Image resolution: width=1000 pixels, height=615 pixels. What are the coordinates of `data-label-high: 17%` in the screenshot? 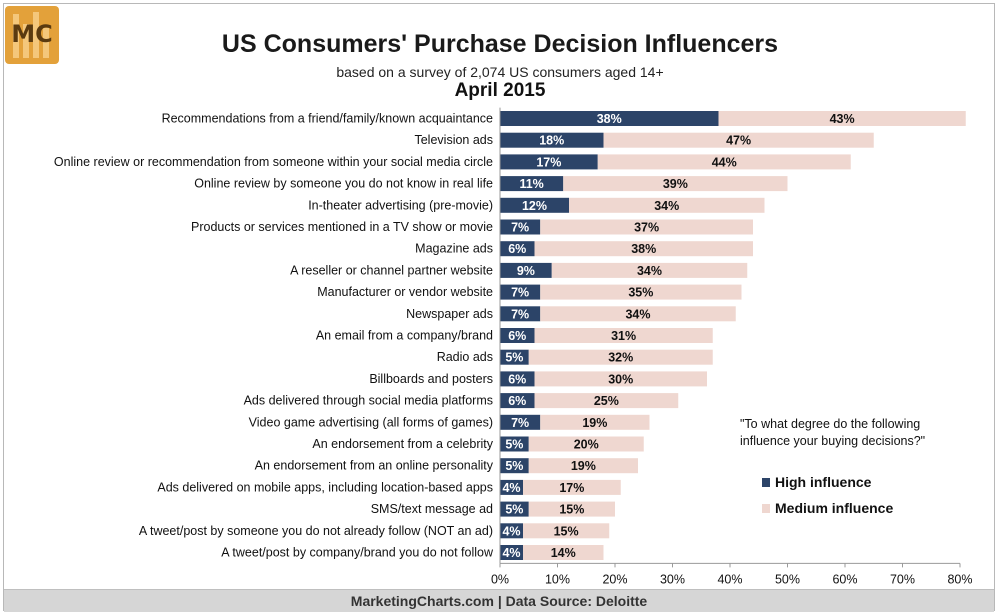 It's located at (548, 162).